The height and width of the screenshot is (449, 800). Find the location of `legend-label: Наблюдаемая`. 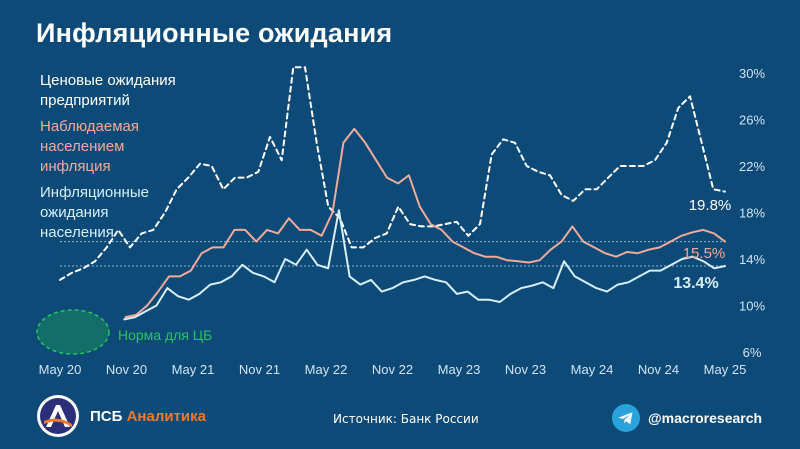

legend-label: Наблюдаемая is located at coordinates (89, 126).